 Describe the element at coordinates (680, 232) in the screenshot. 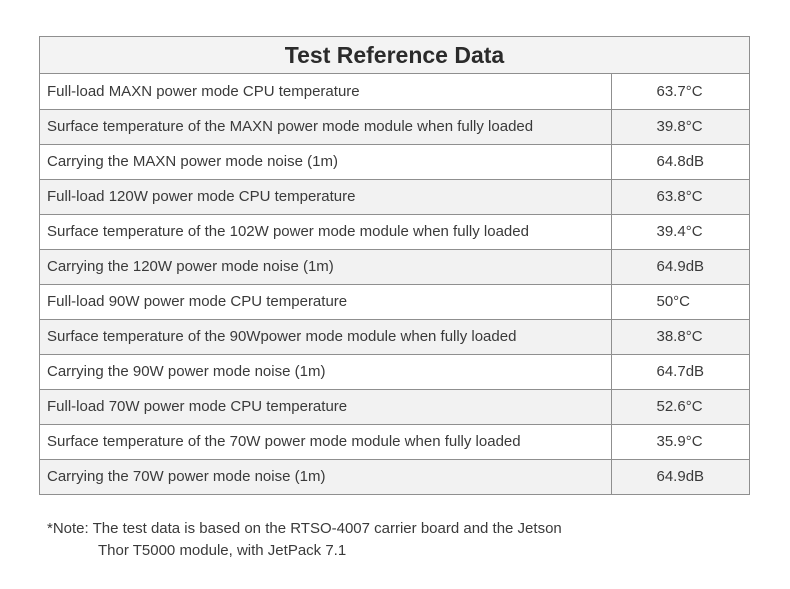

I see `row-value: 39.4°C` at that location.